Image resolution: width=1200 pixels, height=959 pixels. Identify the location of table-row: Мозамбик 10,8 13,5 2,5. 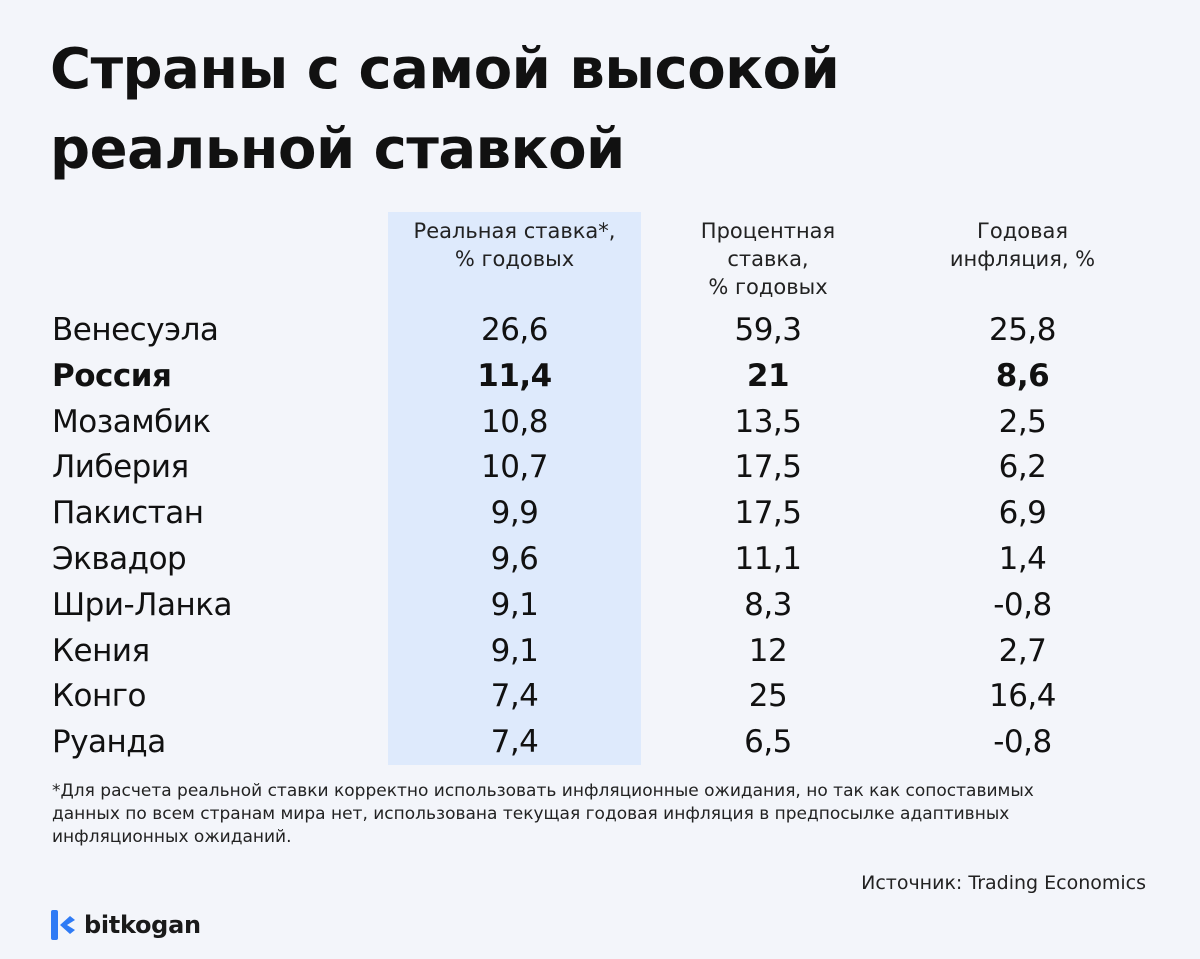
(600, 423).